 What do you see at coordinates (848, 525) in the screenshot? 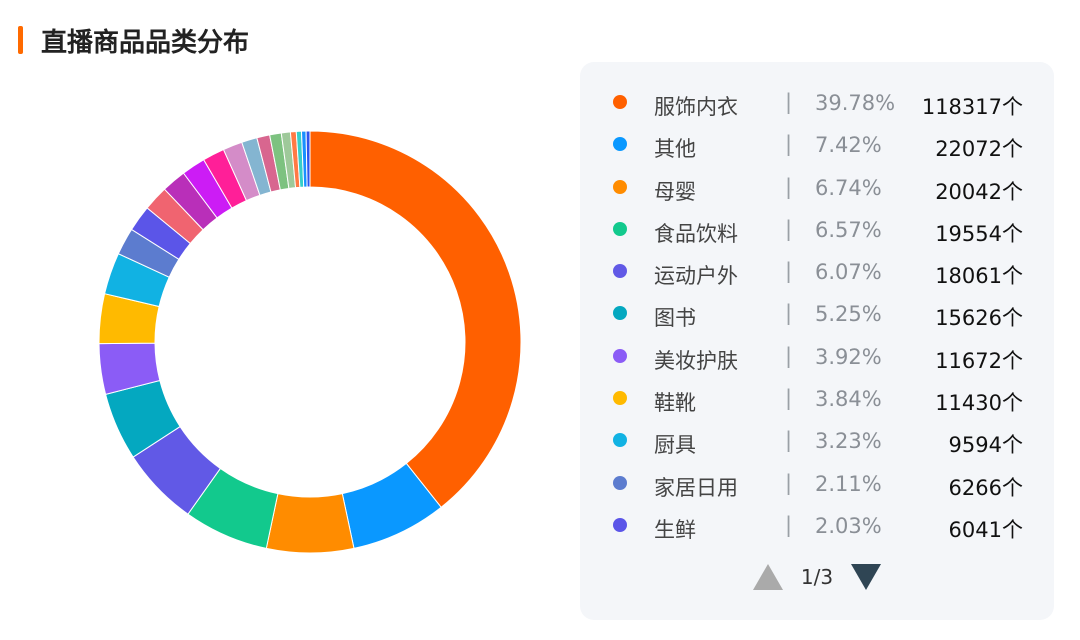
I see `legend-percent: 2.03%` at bounding box center [848, 525].